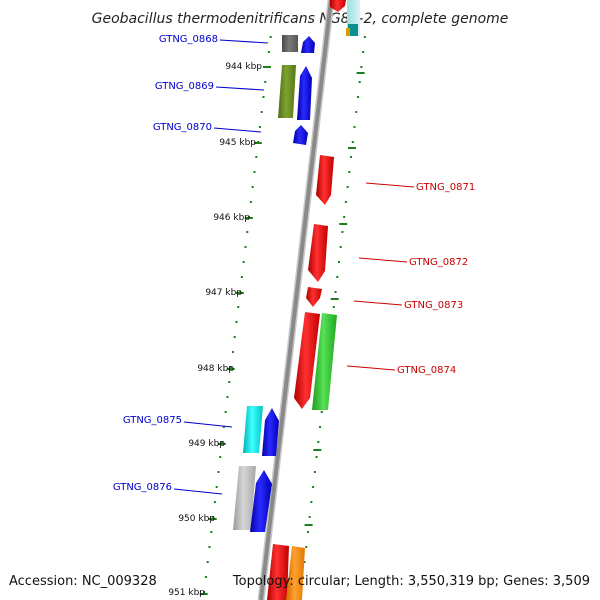  I want to click on gene-features, so click(285, 283).